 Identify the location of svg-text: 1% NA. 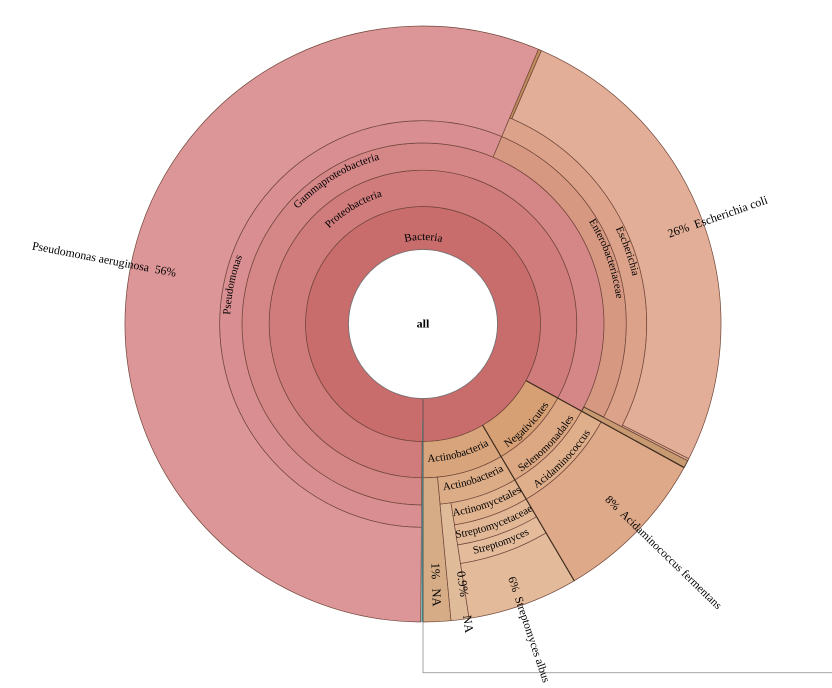
(436, 584).